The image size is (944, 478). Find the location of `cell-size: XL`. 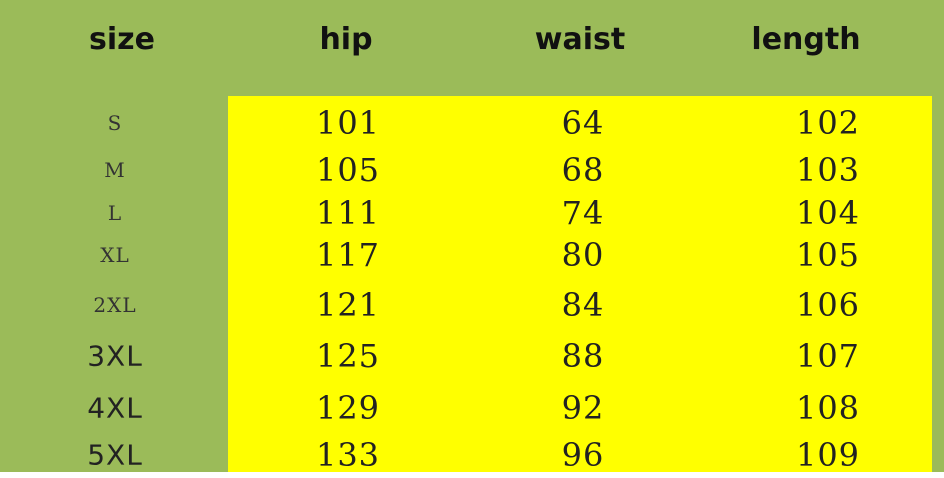

cell-size: XL is located at coordinates (115, 255).